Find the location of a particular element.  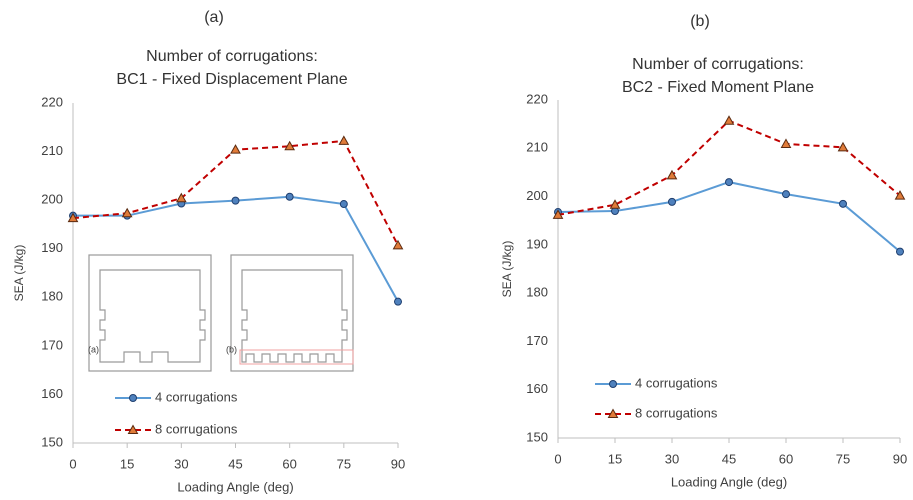

inset-diagram: (a) (b) is located at coordinates (221, 313).